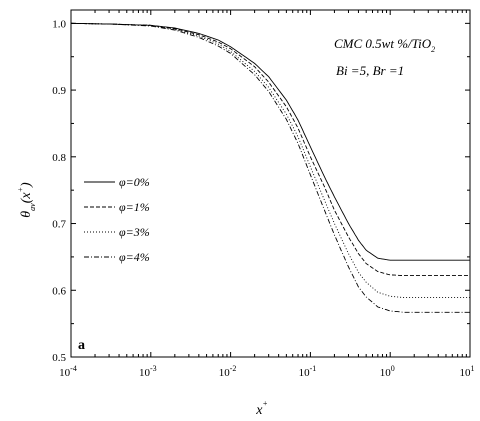 Image resolution: width=480 pixels, height=421 pixels. What do you see at coordinates (370, 70) in the screenshot?
I see `annotation-parameters: Bi =5, Br =1` at bounding box center [370, 70].